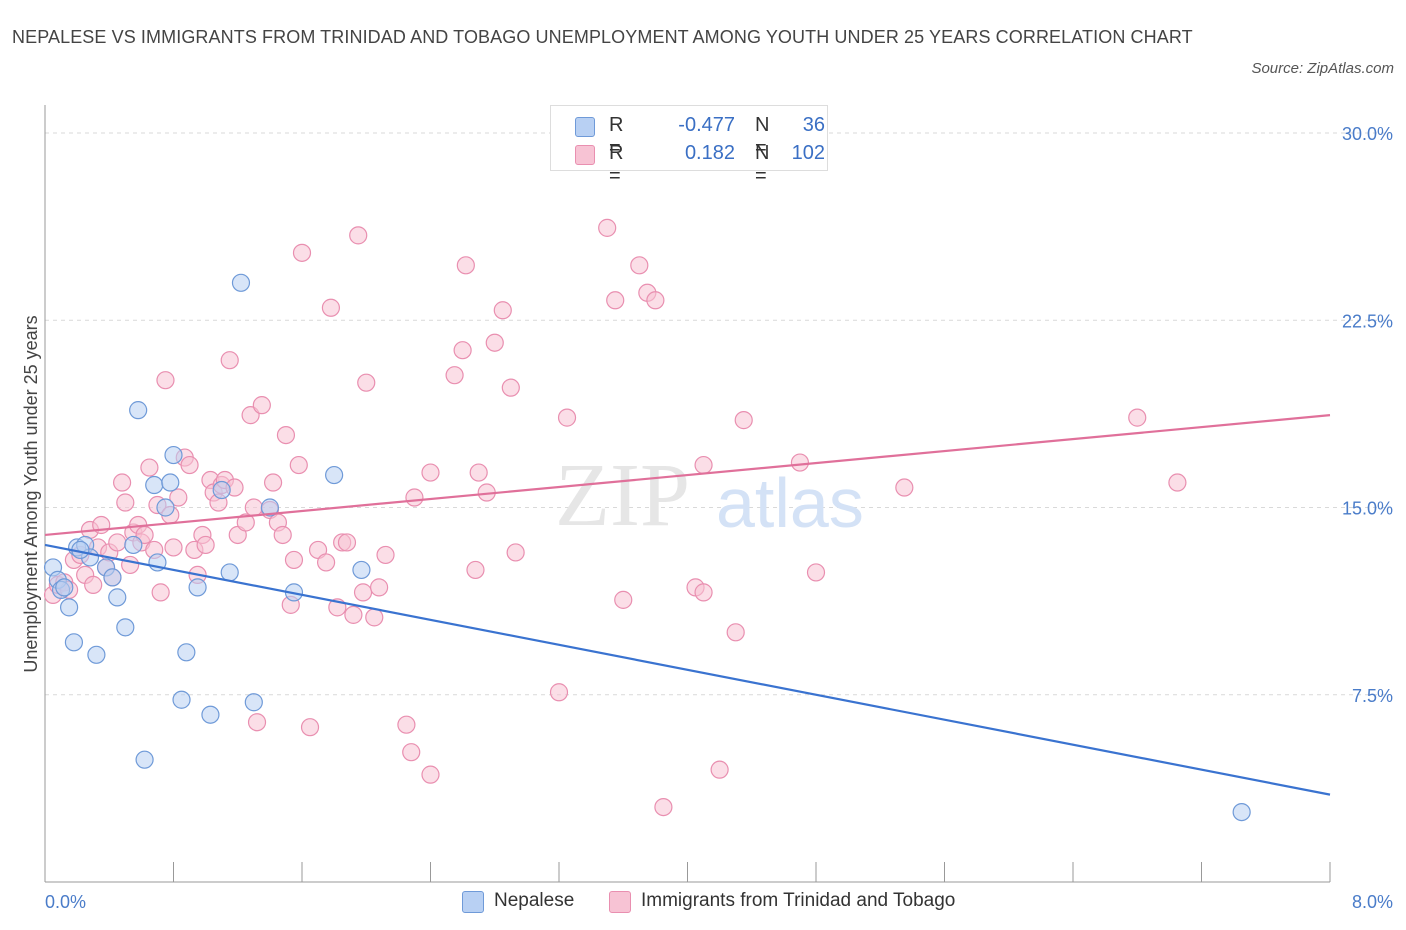  I want to click on y-tick-labels: 7.5% 15.0% 22.5% 30.0%, so click(1367, 415).